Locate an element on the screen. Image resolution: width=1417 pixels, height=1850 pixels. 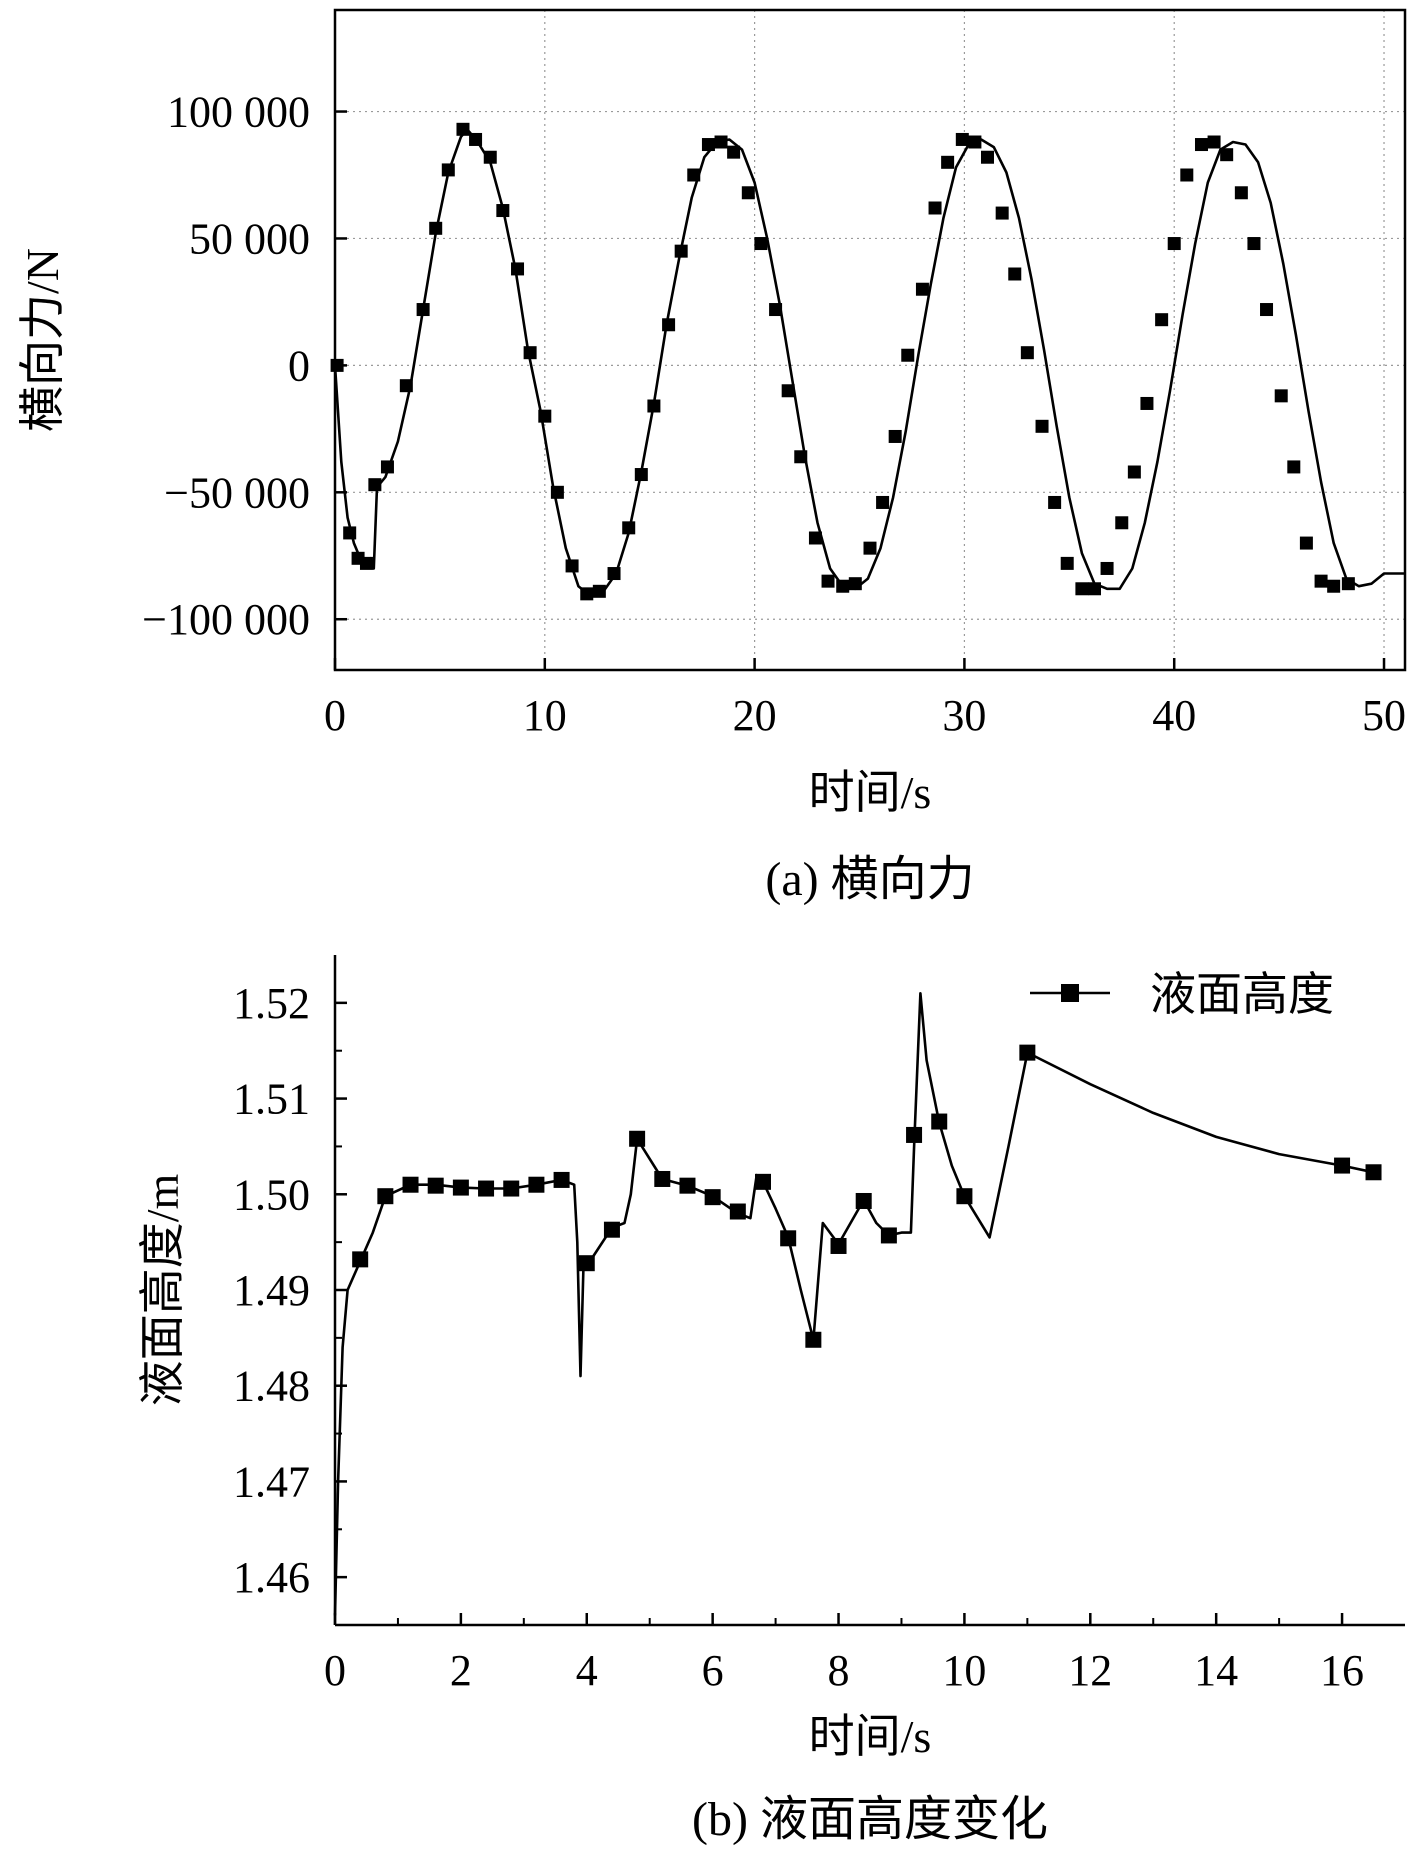
y-tick-label: 100 000 is located at coordinates (238, 112).